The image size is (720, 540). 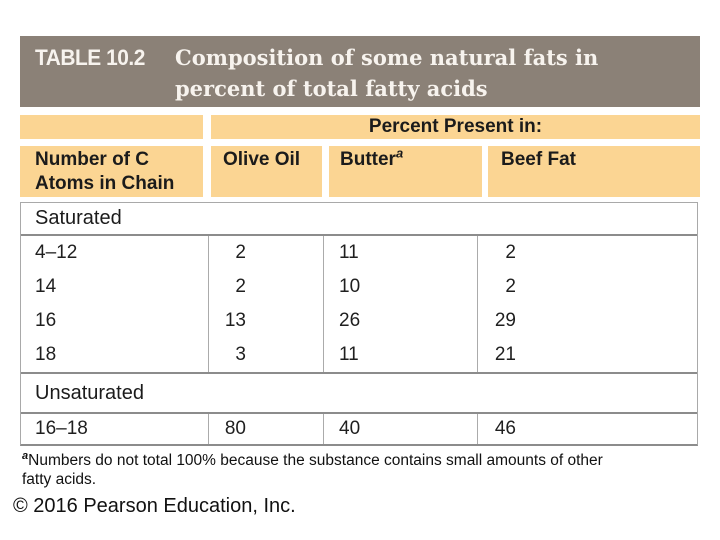 What do you see at coordinates (387, 57) in the screenshot?
I see `table-title-line1: Composition of some natural fats in` at bounding box center [387, 57].